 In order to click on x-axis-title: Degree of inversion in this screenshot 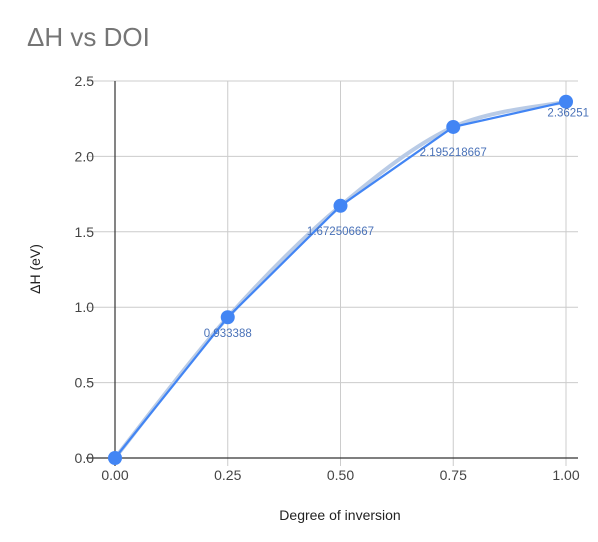, I will do `click(339, 515)`.